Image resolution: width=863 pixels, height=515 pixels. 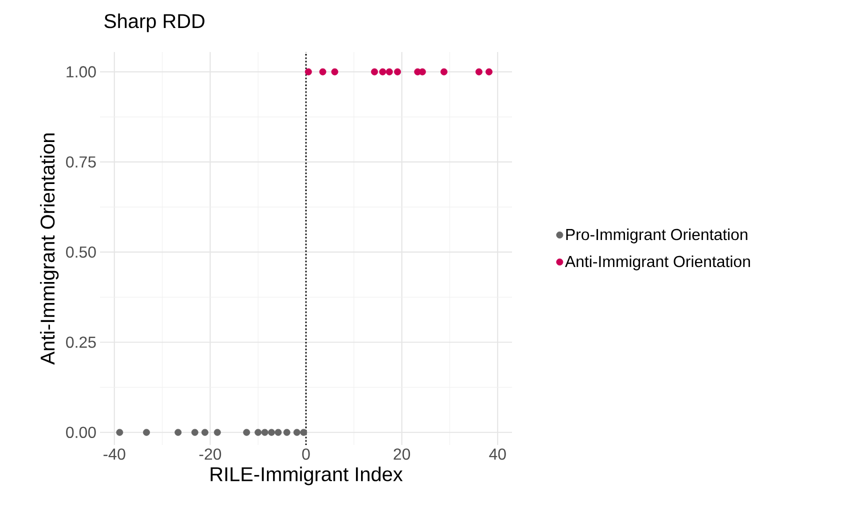 What do you see at coordinates (657, 262) in the screenshot?
I see `legend-label: Anti-Immigrant Orientation` at bounding box center [657, 262].